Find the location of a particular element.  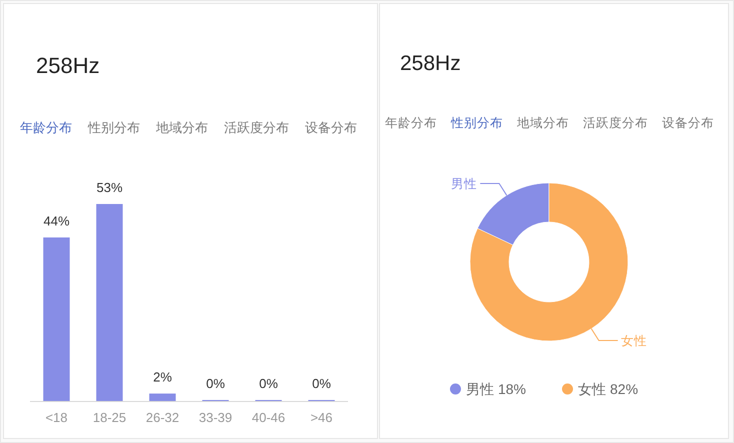

x-tick-label: <18 is located at coordinates (56, 417).